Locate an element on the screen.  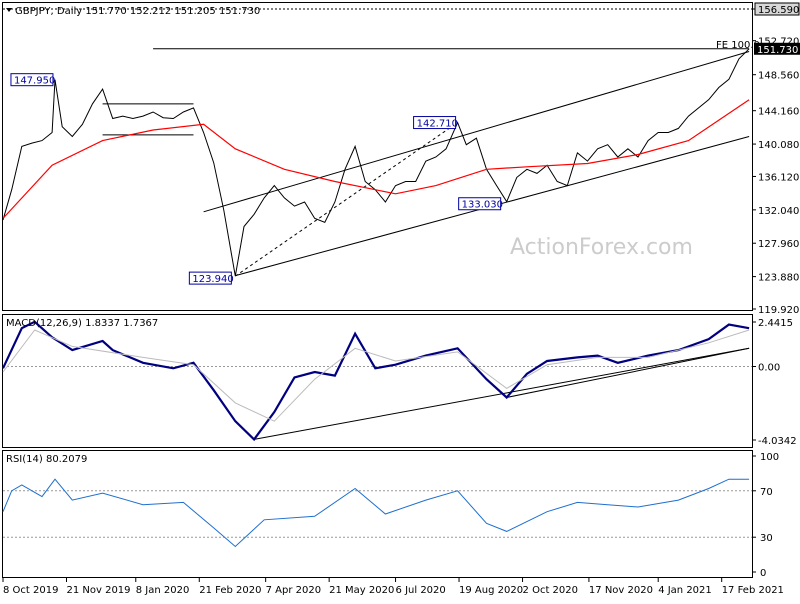
collapse-arrow-icon is located at coordinates (9, 10).